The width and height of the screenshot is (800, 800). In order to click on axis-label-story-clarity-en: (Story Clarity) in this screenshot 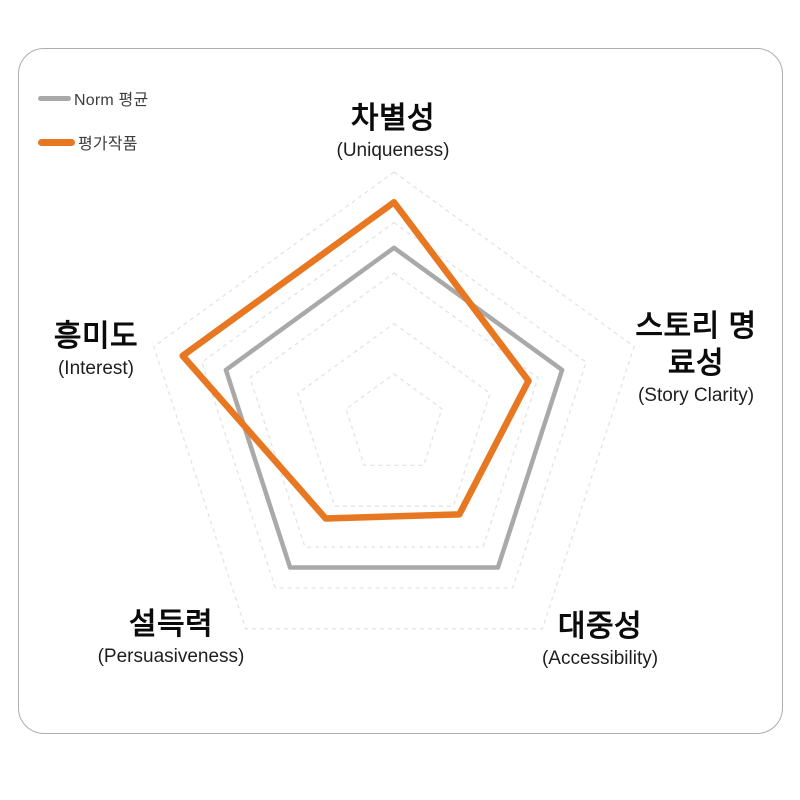, I will do `click(696, 395)`.